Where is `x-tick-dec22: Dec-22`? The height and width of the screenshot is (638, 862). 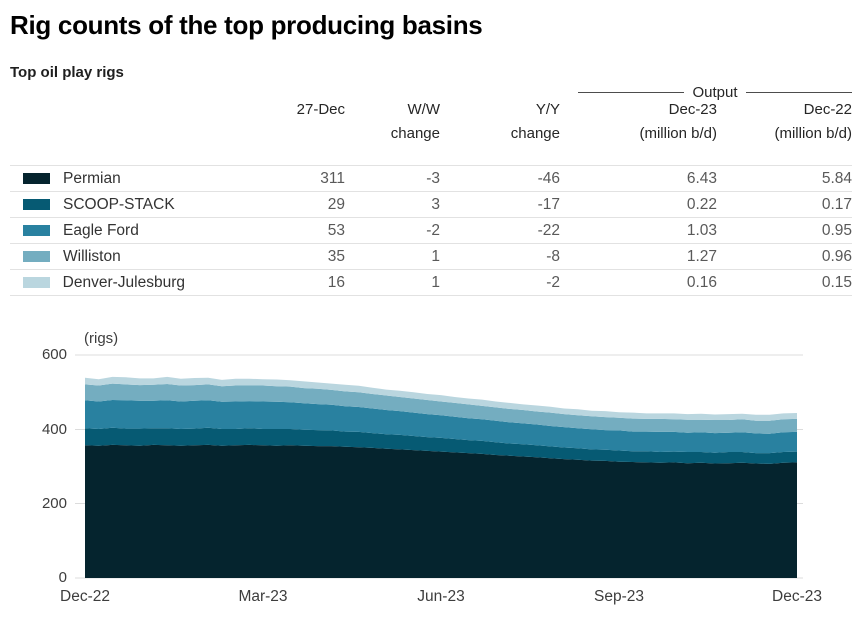
x-tick-dec22: Dec-22 is located at coordinates (85, 596).